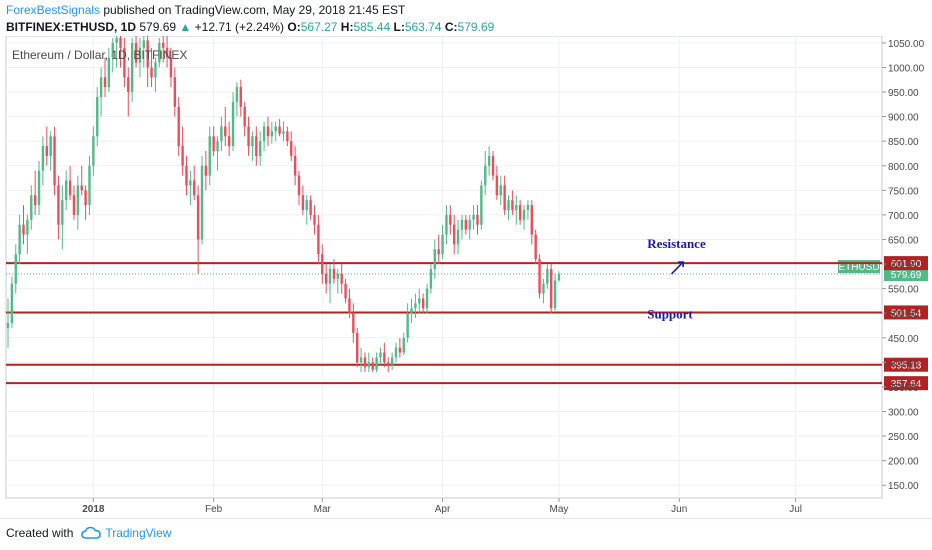 The image size is (932, 550). Describe the element at coordinates (670, 314) in the screenshot. I see `annotation-label: Support` at that location.